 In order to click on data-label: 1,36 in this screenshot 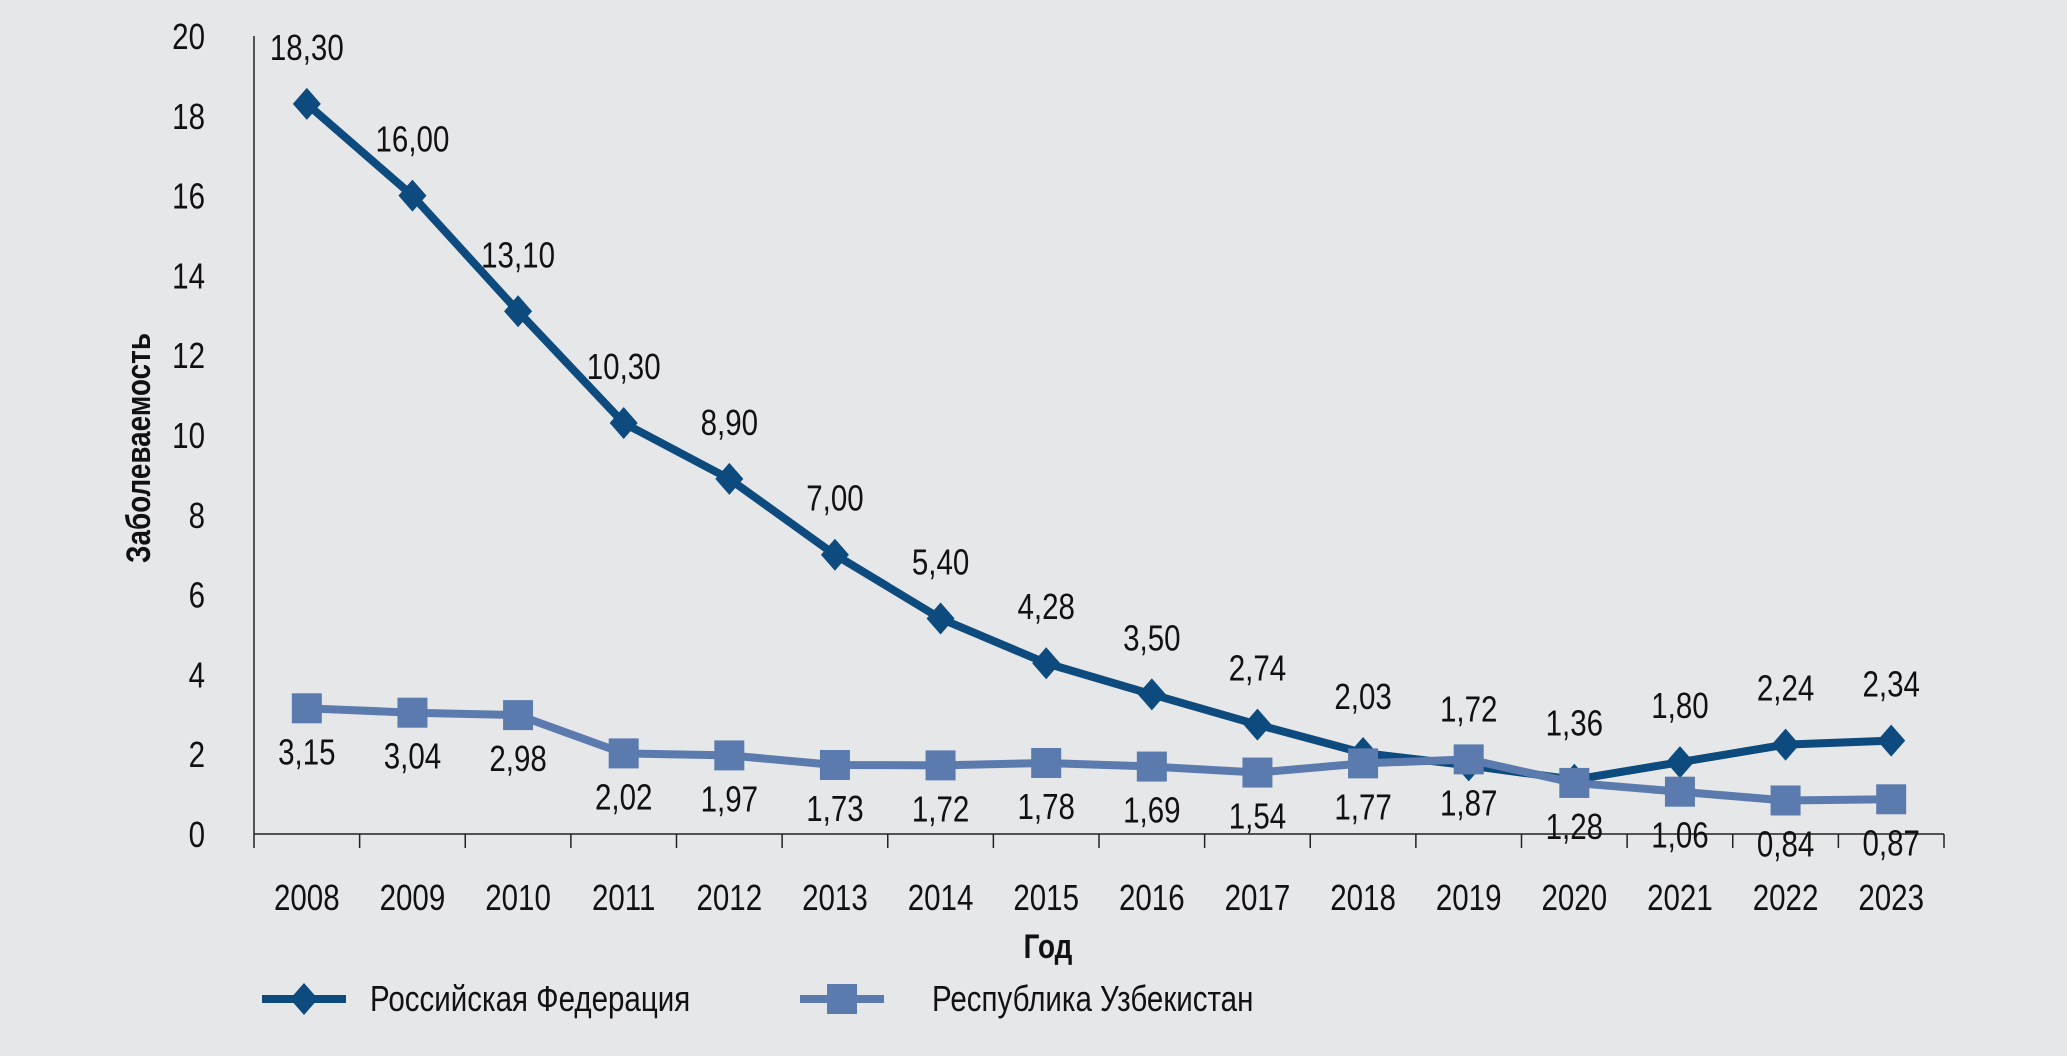, I will do `click(1574, 723)`.